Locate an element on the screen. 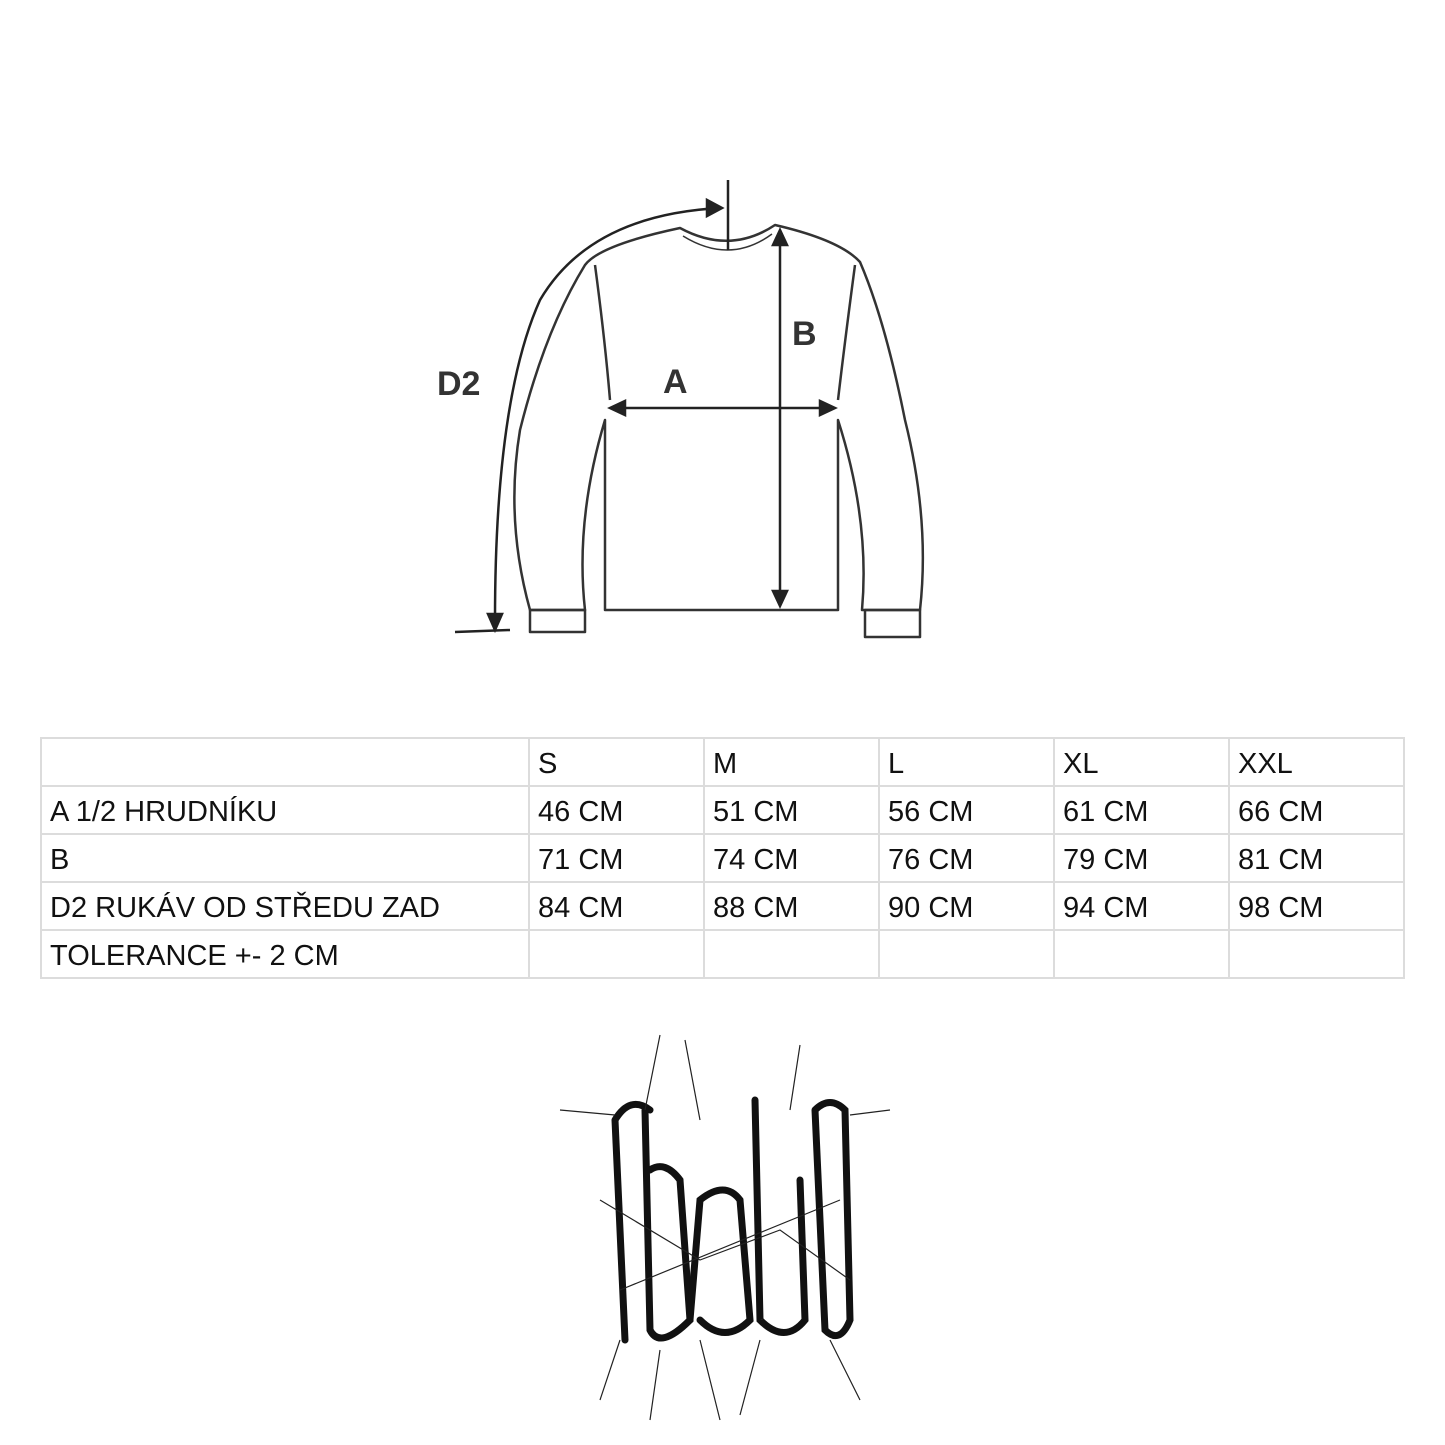 The width and height of the screenshot is (1445, 1445). table-cell: 74 CM is located at coordinates (791, 858).